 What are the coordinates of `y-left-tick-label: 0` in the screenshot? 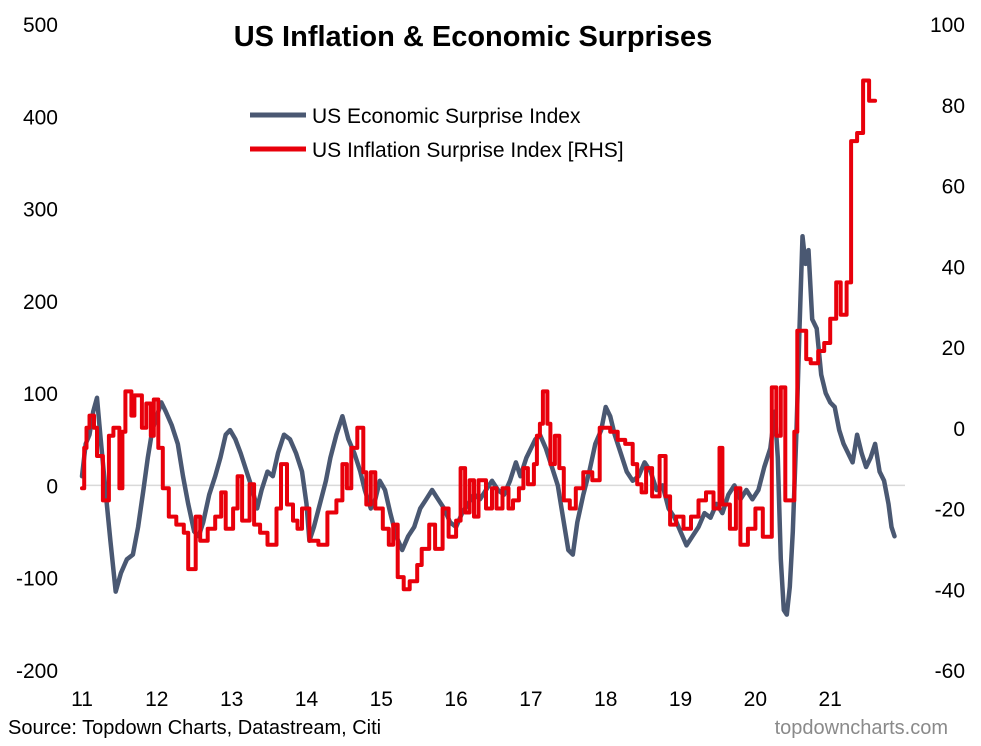 It's located at (52, 486).